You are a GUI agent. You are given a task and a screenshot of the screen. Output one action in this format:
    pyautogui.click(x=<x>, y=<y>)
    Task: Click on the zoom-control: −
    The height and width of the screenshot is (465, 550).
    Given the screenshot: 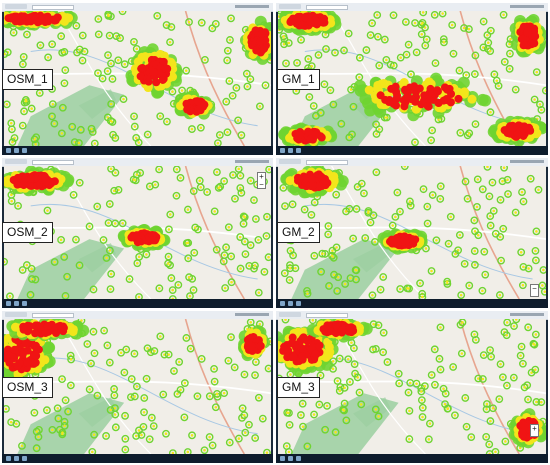 What is the action you would take?
    pyautogui.click(x=534, y=290)
    